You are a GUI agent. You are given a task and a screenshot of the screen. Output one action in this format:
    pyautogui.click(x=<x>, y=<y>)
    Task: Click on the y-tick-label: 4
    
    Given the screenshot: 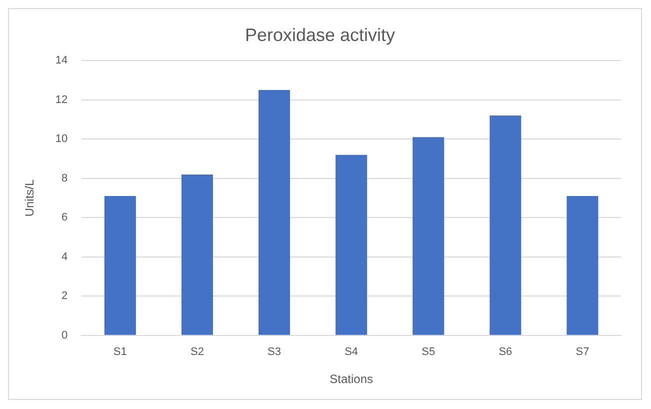 What is the action you would take?
    pyautogui.click(x=65, y=256)
    